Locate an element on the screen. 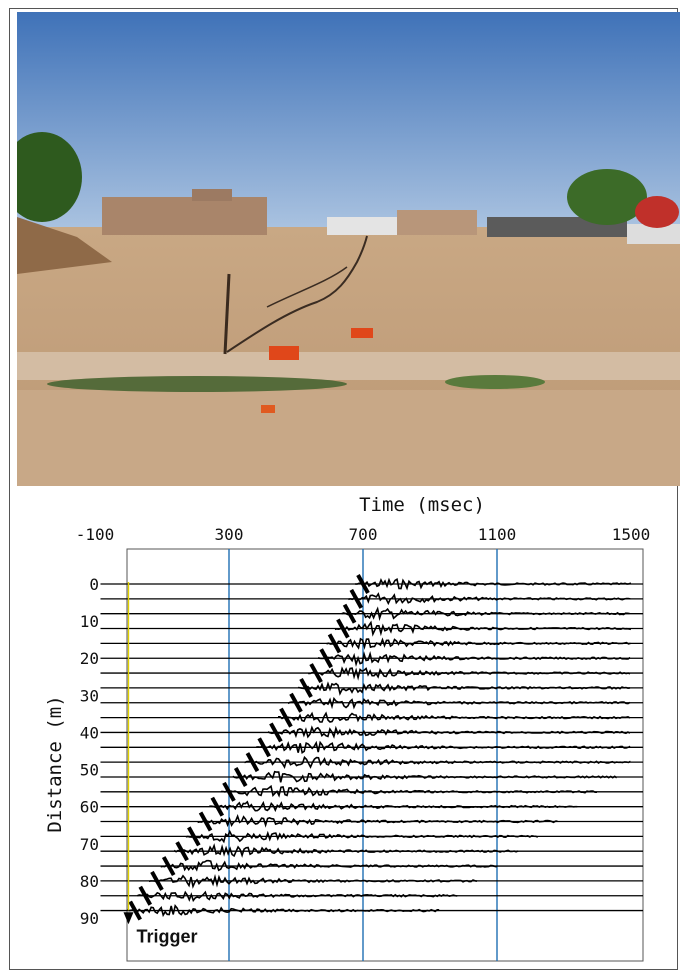 The width and height of the screenshot is (680, 974). trigger-label: Trigger is located at coordinates (167, 936).